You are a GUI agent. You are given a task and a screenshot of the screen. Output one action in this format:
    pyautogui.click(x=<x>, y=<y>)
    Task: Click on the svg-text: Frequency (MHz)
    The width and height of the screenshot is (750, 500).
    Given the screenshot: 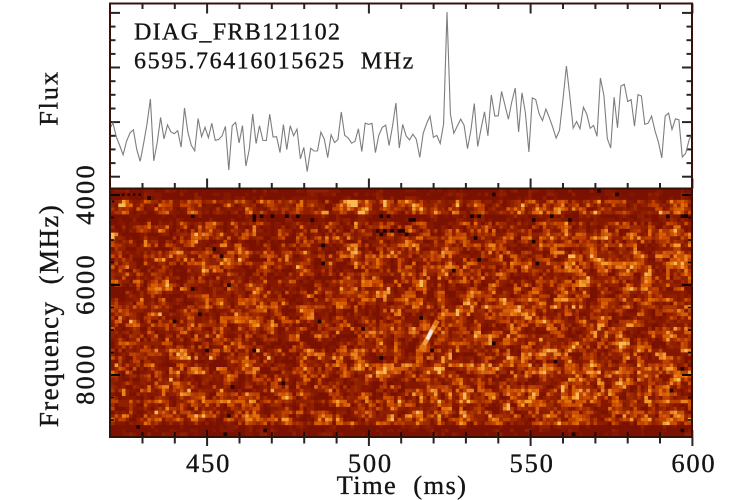 What is the action you would take?
    pyautogui.click(x=49, y=315)
    